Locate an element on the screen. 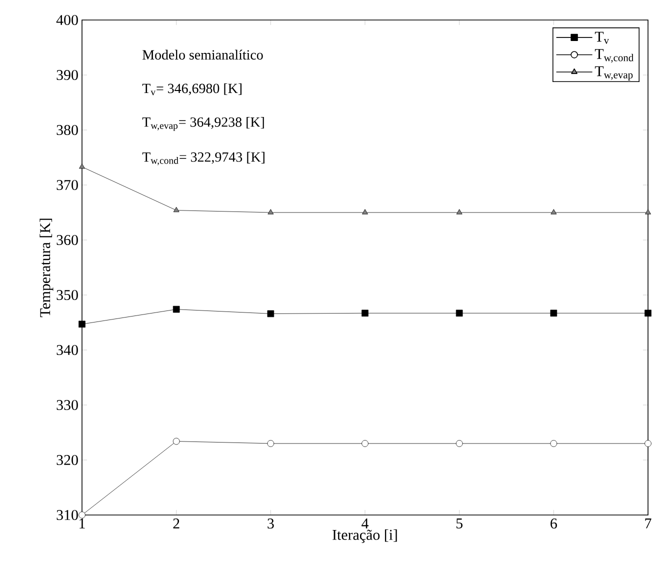  annotation: T$_{v}$= 346,6980 [K] is located at coordinates (192, 89).